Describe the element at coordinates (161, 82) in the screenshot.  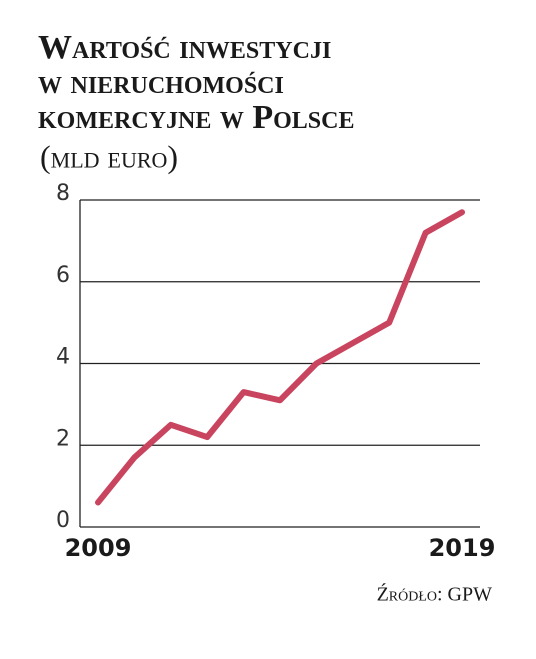
I see `chart-title: w nieruchomości` at that location.